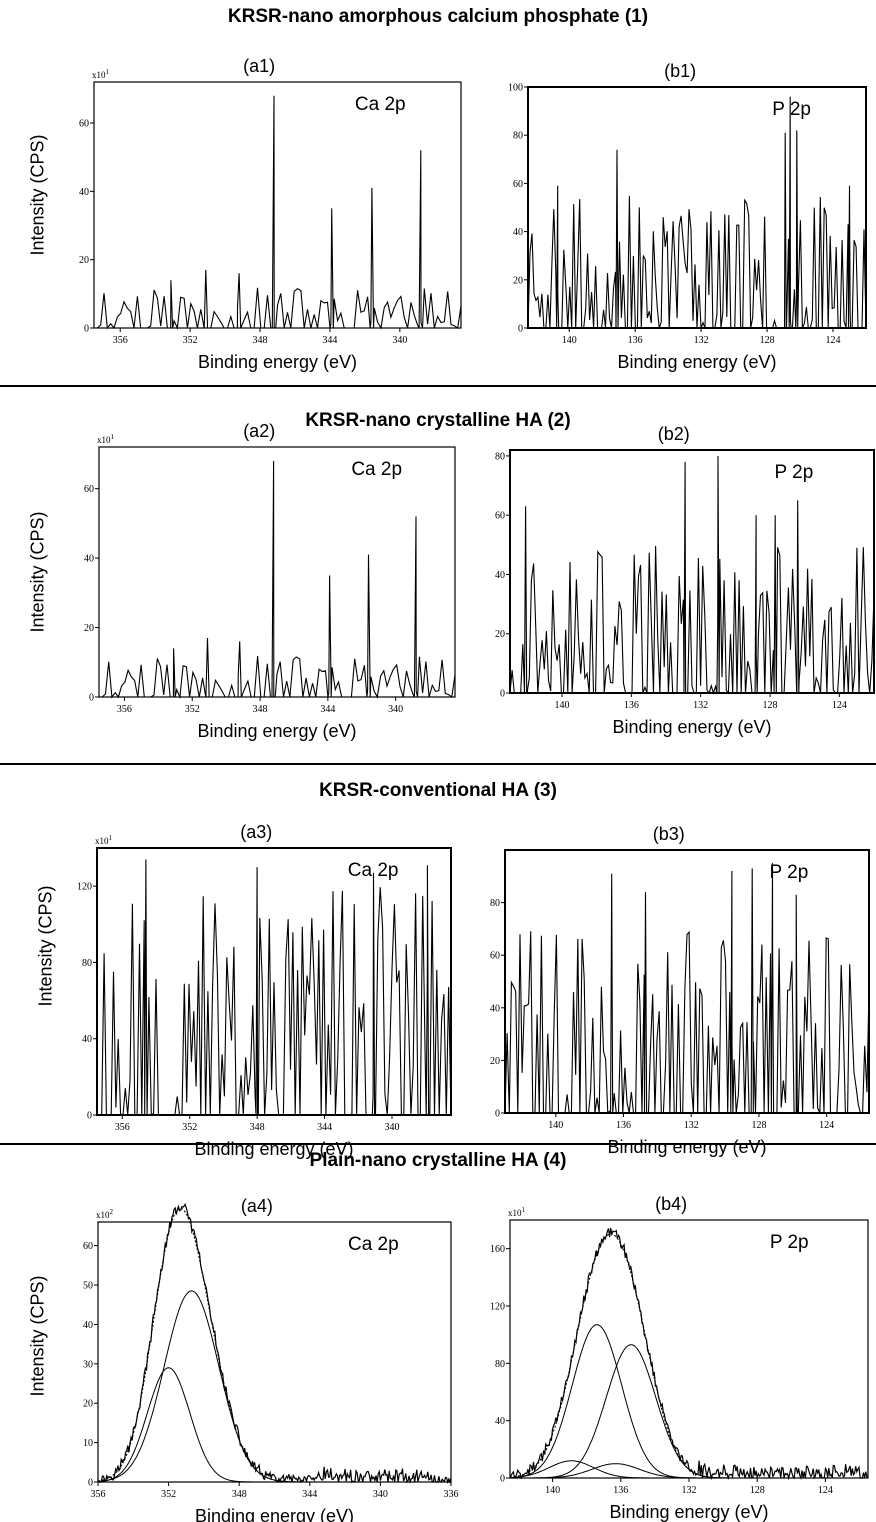 Image resolution: width=876 pixels, height=1522 pixels. I want to click on y-axis-label-1: Intensity (CPS), so click(37, 195).